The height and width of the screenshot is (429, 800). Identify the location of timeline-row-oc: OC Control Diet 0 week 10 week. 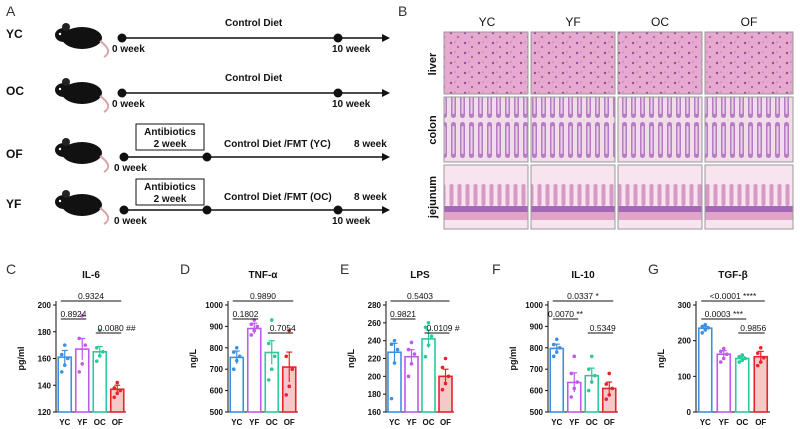
(198, 93).